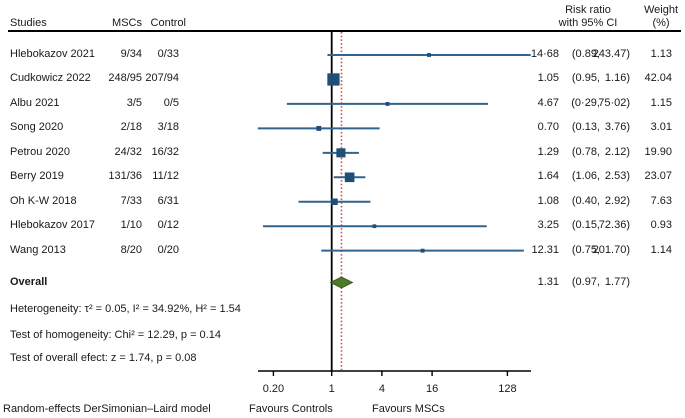  I want to click on weight-value: 3.01, so click(661, 127).